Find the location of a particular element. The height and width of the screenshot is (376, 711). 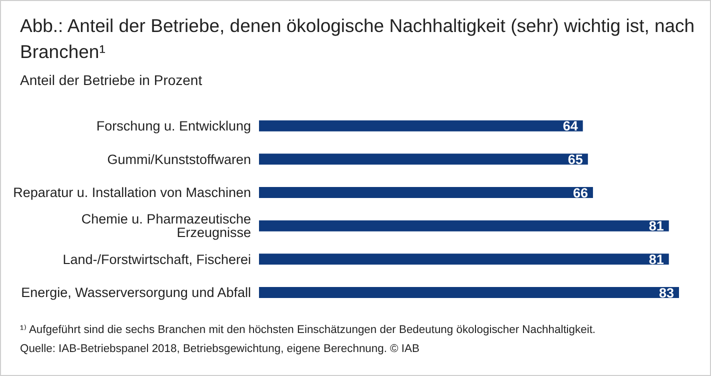

y-tick-label: Reparatur u. Installation von Maschinen is located at coordinates (132, 192).